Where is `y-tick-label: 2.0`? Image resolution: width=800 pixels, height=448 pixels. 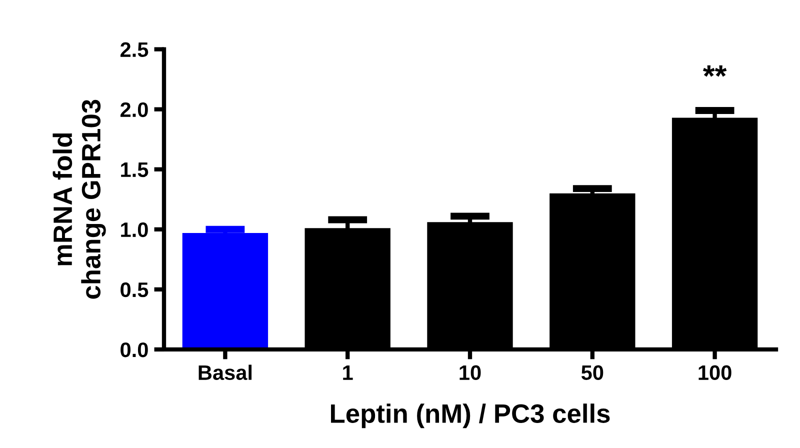
y-tick-label: 2.0 is located at coordinates (134, 110).